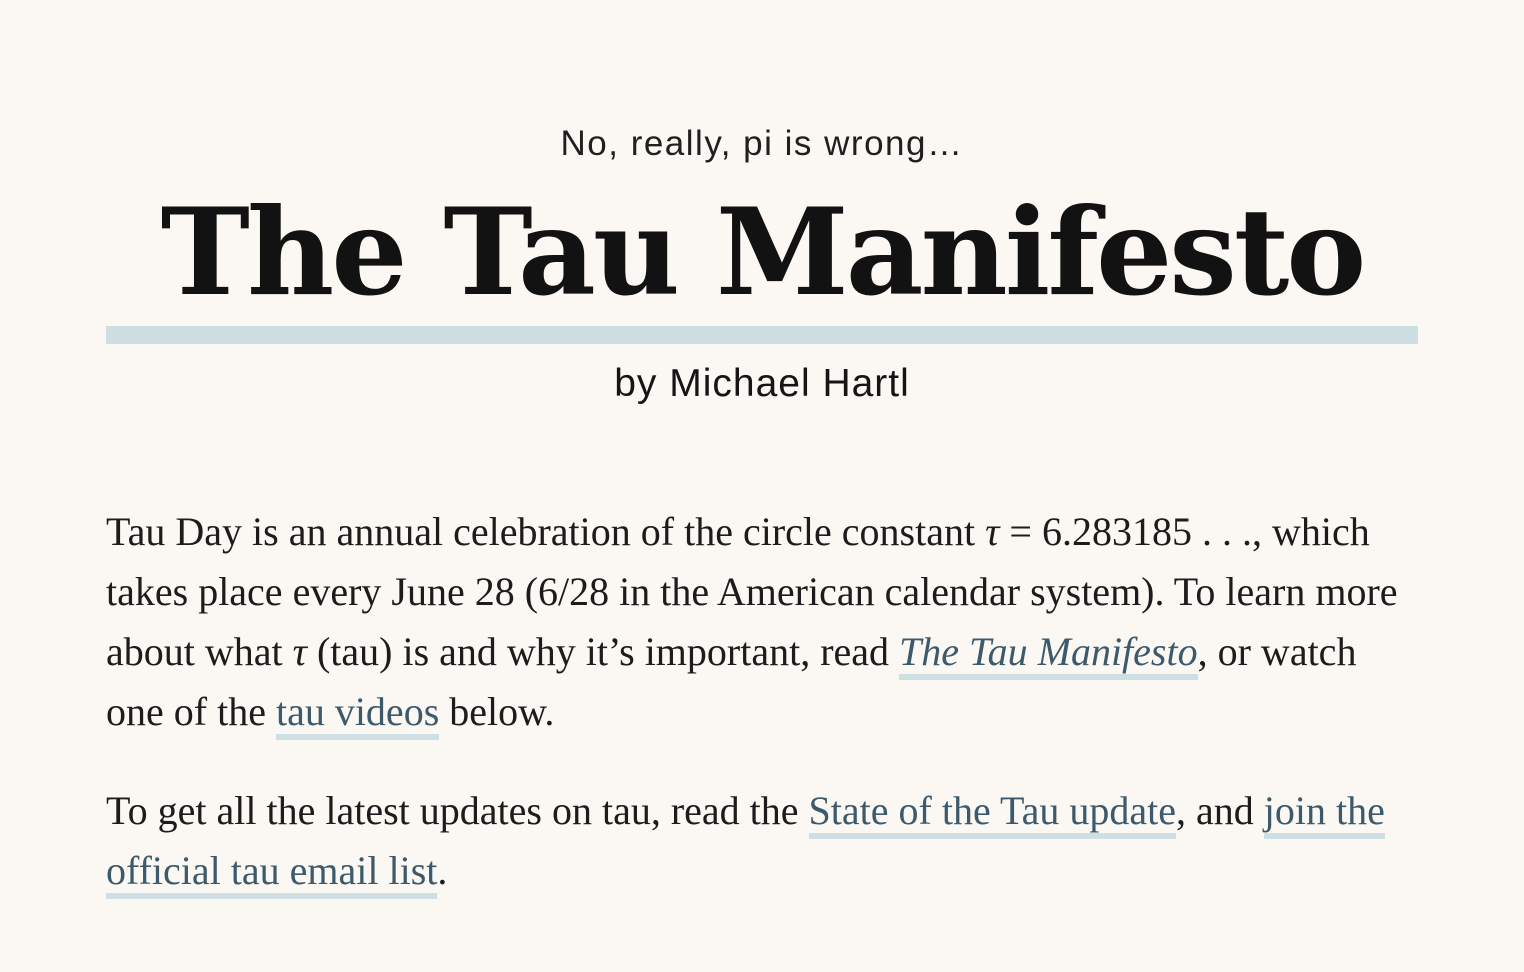  I want to click on state-of-tau-update-link: State of the Tau update, so click(992, 813).